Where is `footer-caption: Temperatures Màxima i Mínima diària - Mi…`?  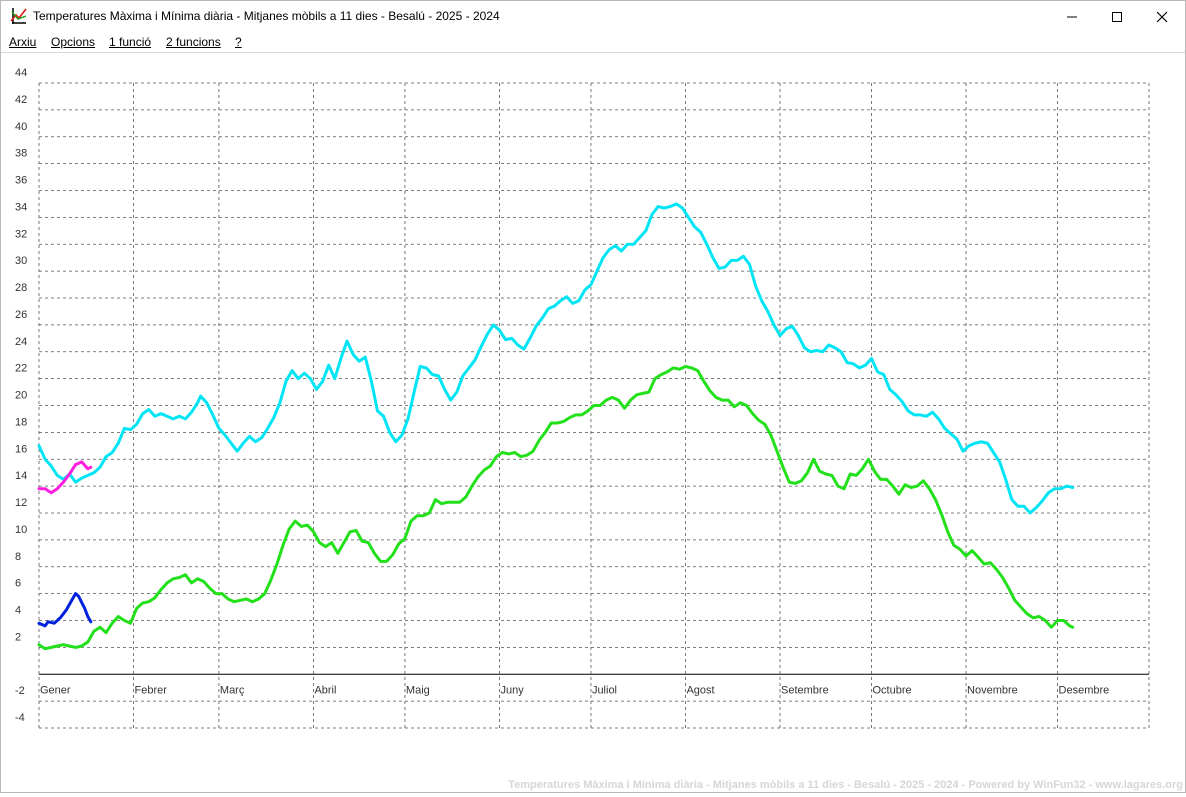
footer-caption: Temperatures Màxima i Mínima diària - Mi… is located at coordinates (845, 785).